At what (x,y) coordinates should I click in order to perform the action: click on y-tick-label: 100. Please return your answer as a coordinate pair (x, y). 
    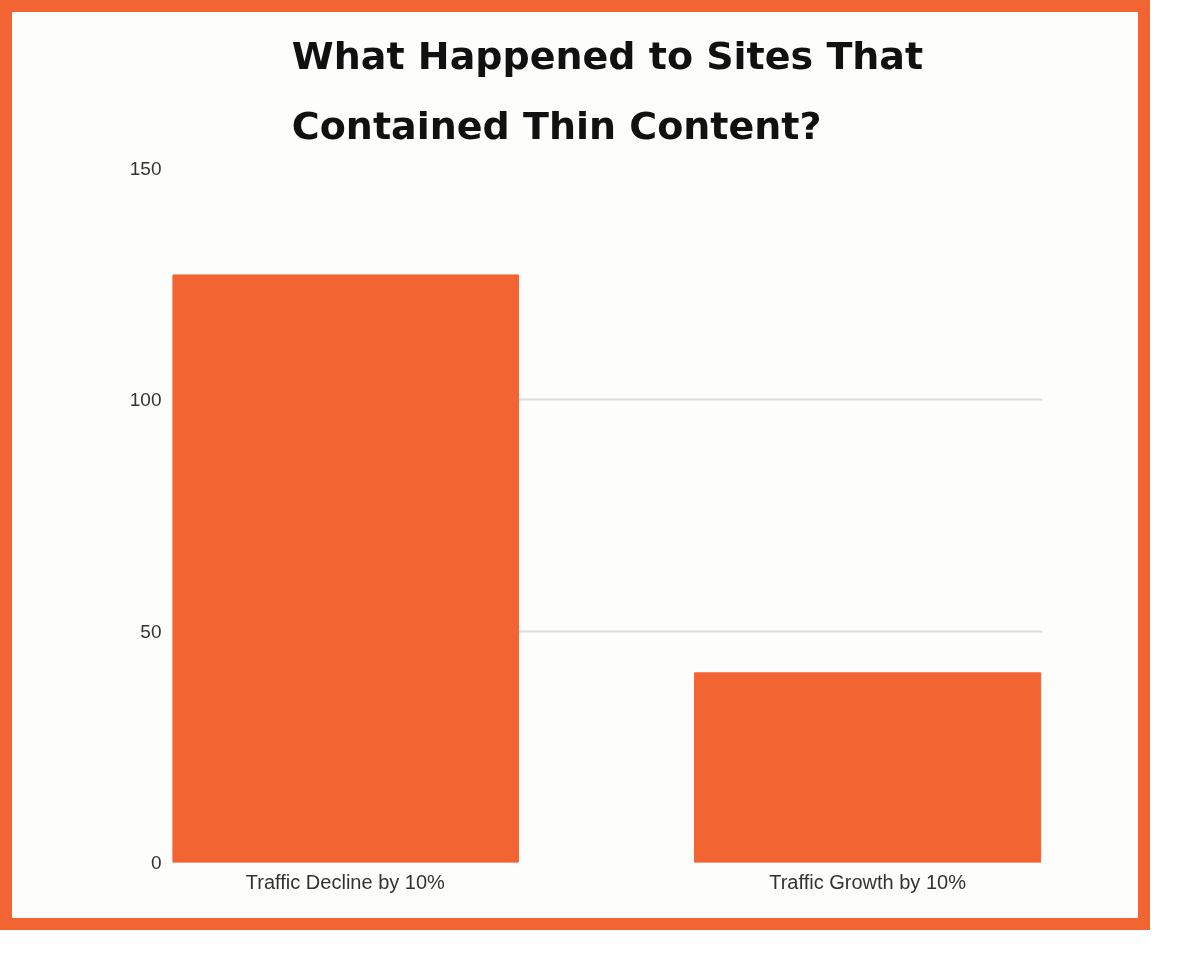
    Looking at the image, I should click on (145, 400).